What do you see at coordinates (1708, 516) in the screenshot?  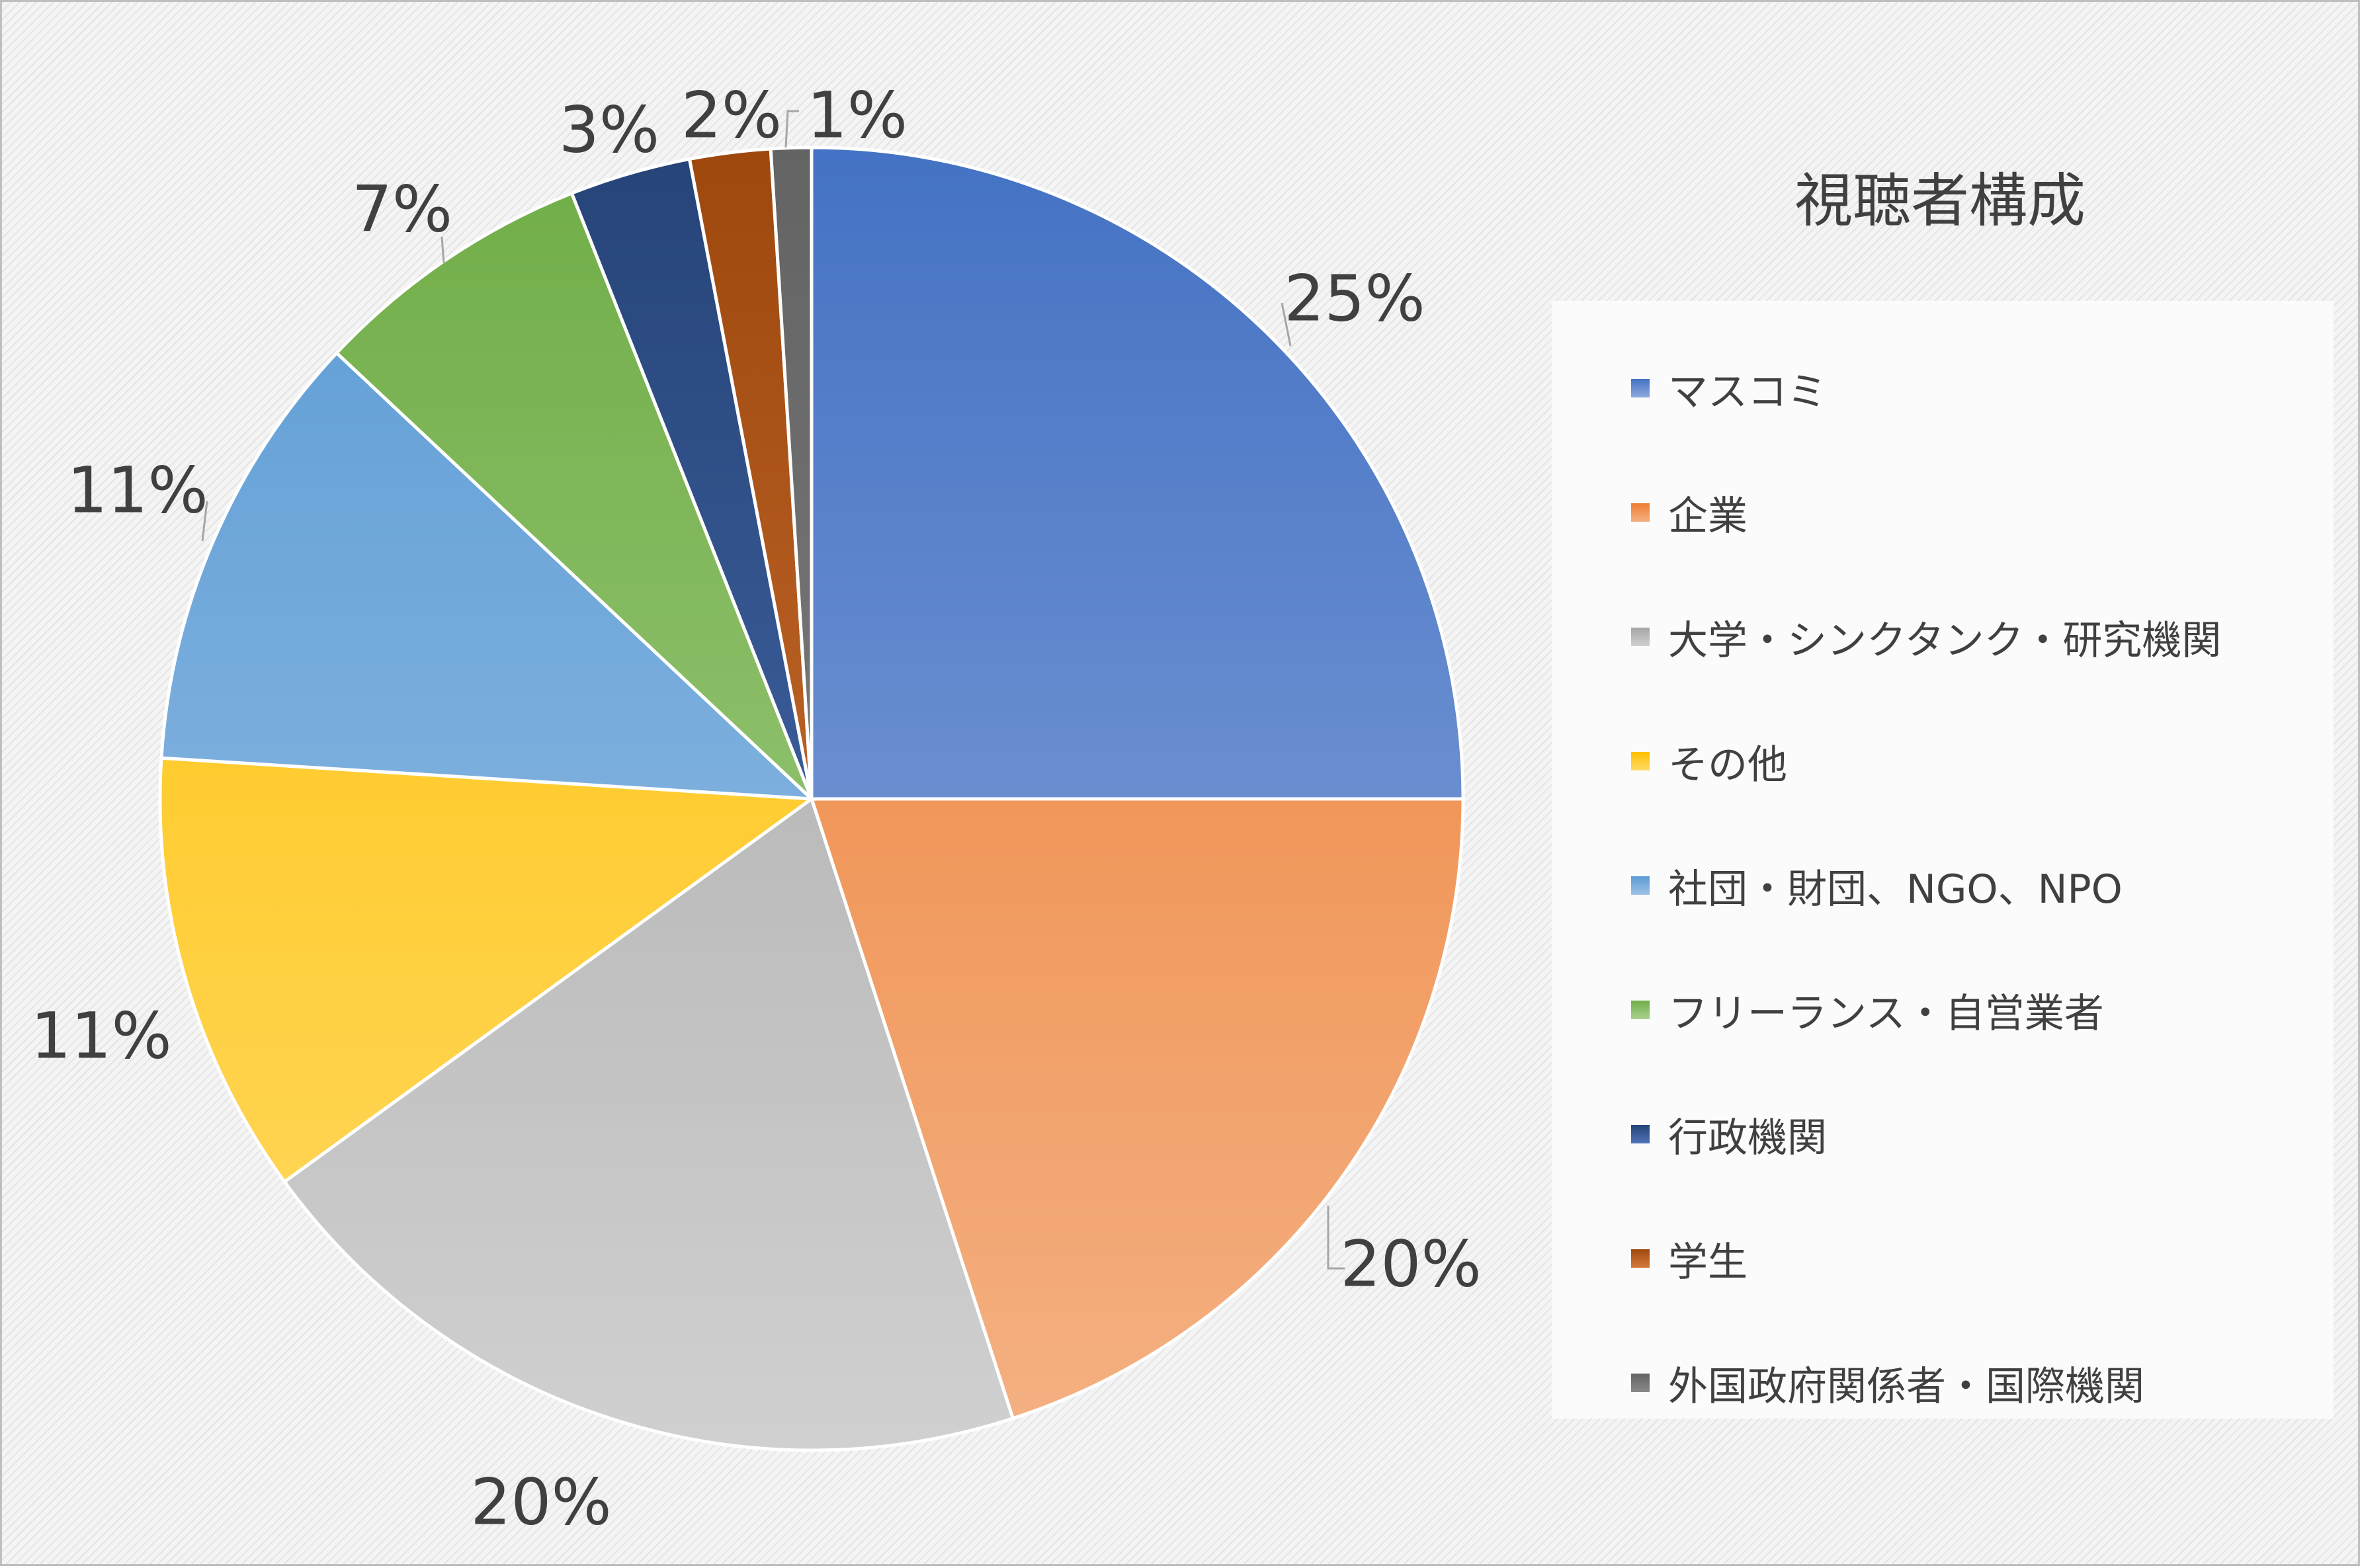 I see `legend-label: 企業` at bounding box center [1708, 516].